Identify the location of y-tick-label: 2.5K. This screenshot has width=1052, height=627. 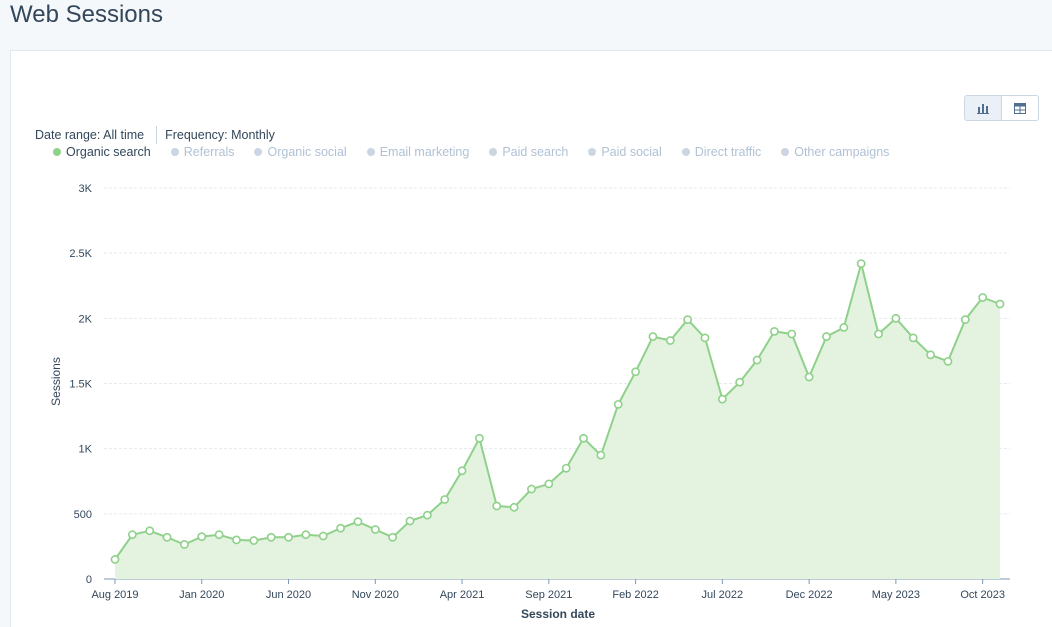
(80, 254).